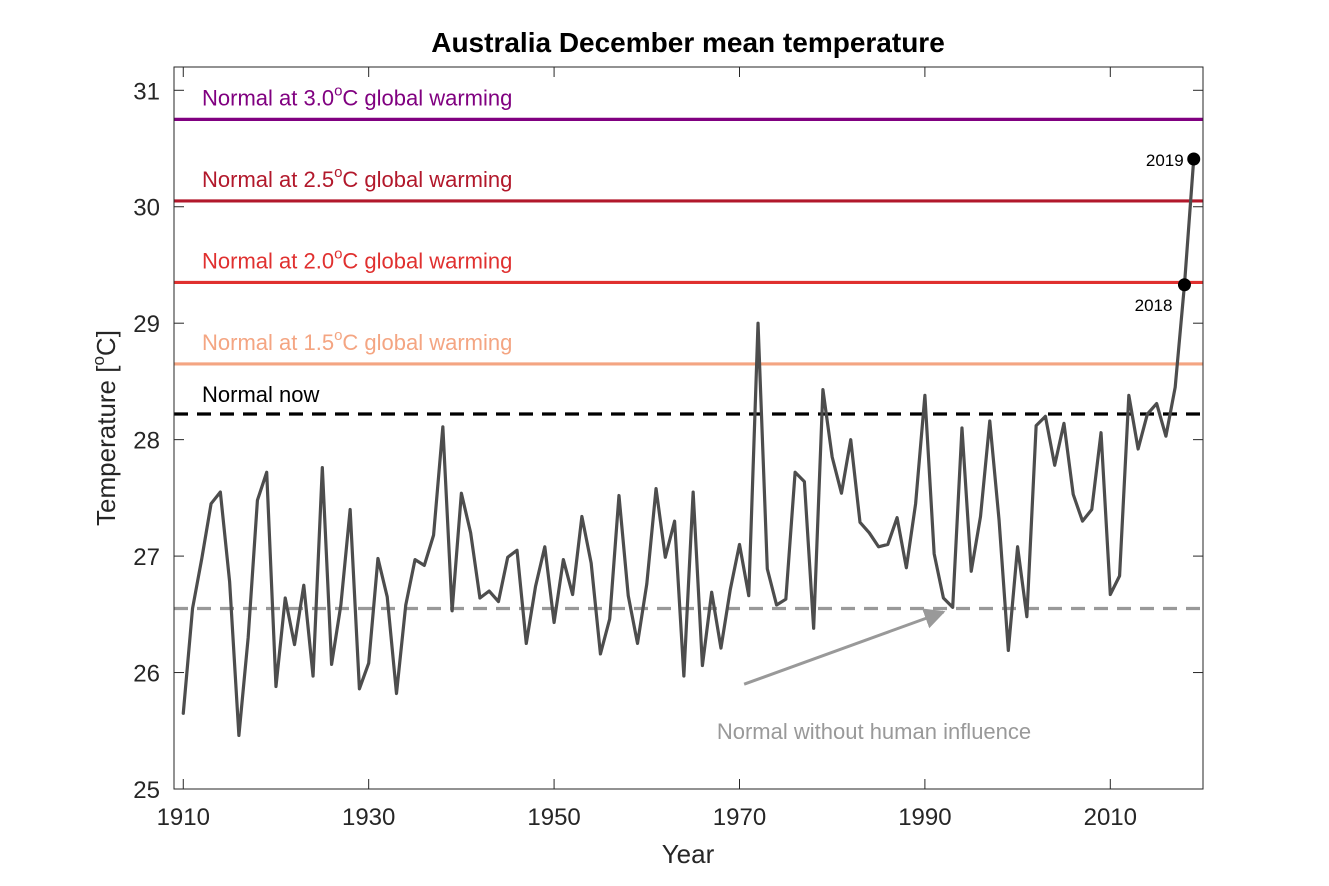 This screenshot has width=1329, height=886. I want to click on arrow-annotation-label: Normal without human influence, so click(874, 731).